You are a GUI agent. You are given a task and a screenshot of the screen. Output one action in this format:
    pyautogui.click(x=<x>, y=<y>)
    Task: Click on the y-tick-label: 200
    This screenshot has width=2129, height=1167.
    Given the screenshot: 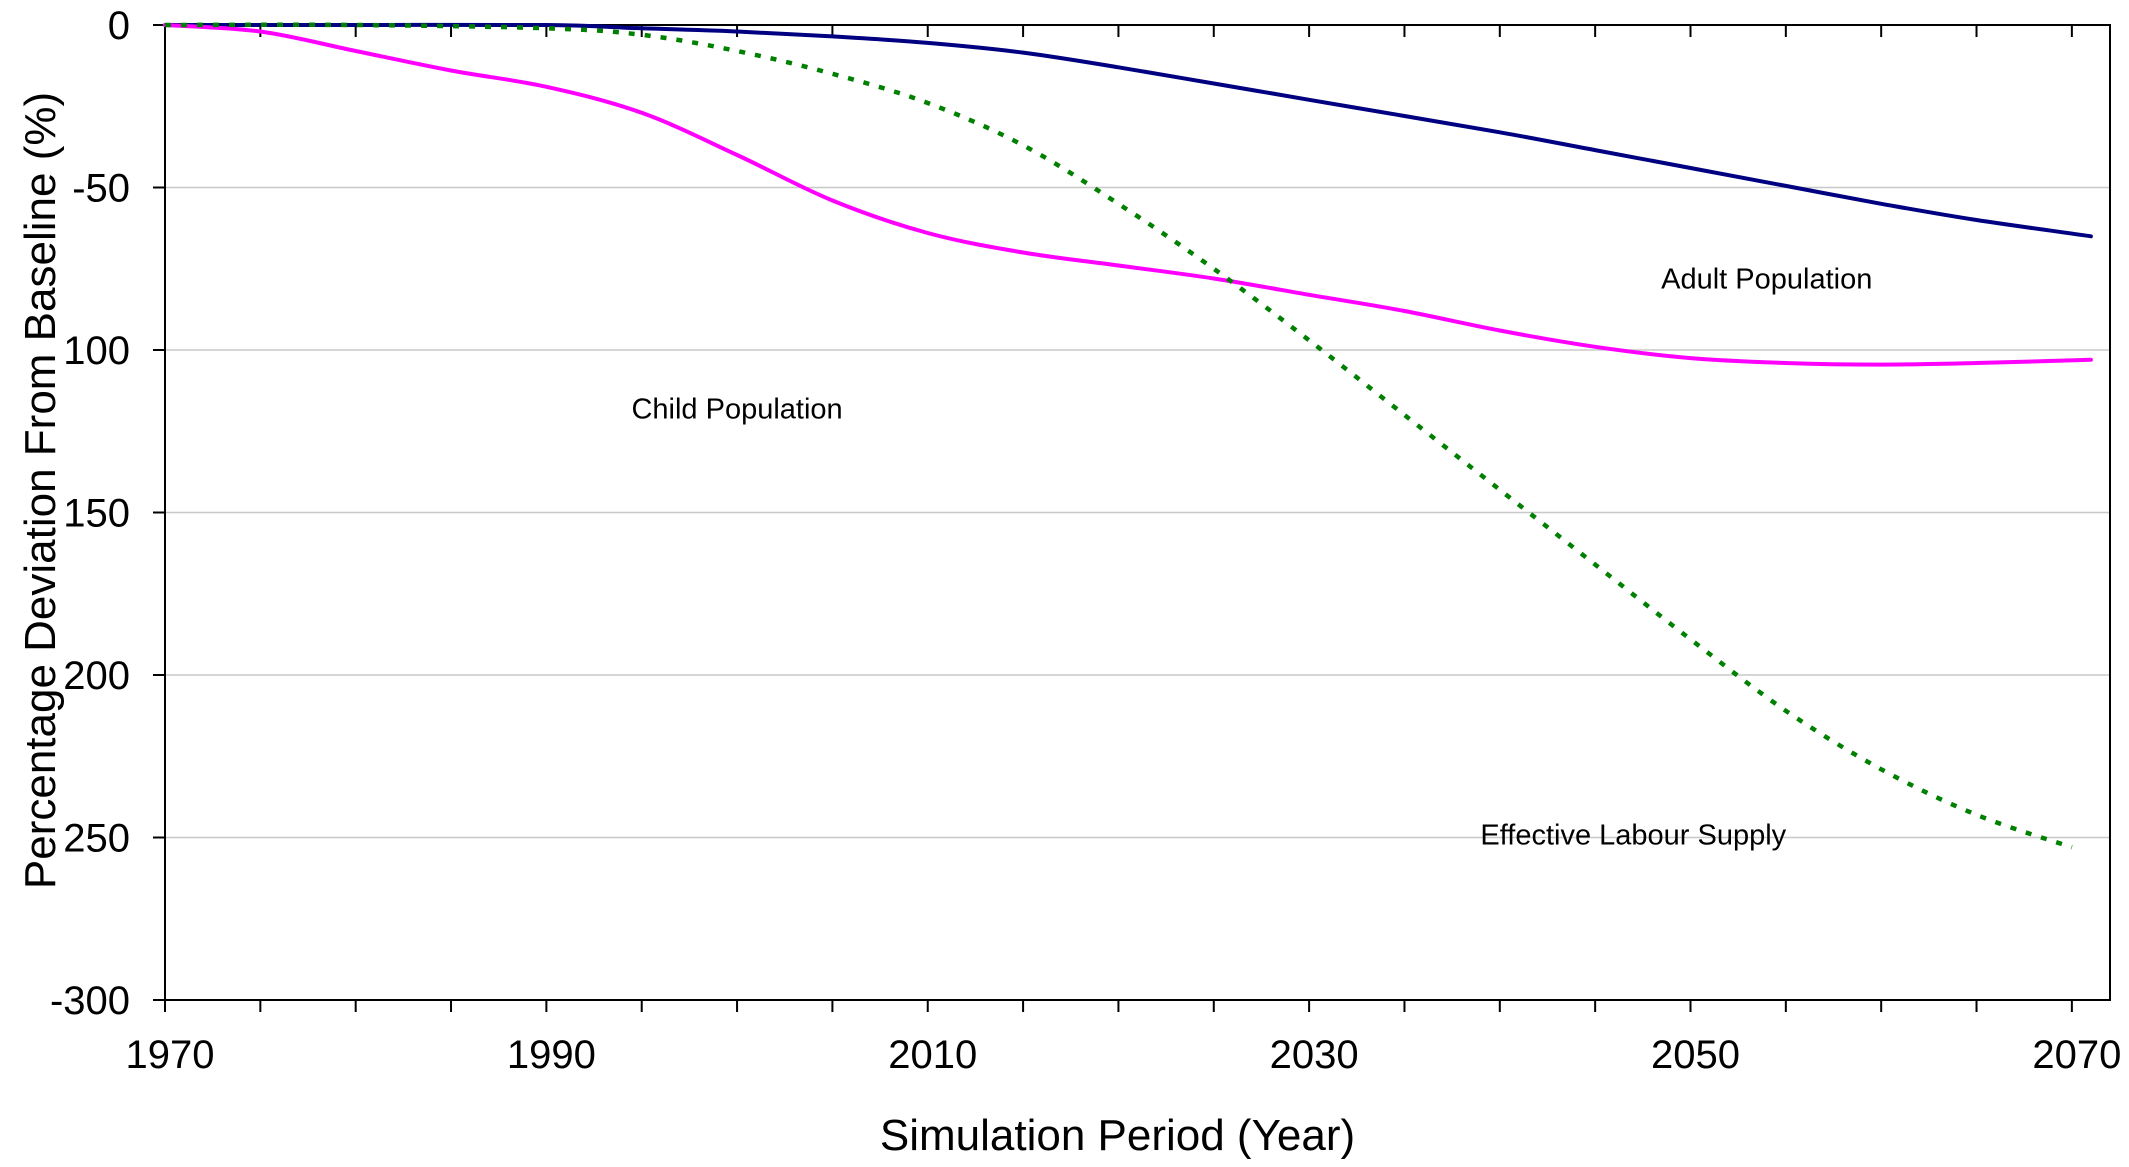 What is the action you would take?
    pyautogui.click(x=96, y=676)
    